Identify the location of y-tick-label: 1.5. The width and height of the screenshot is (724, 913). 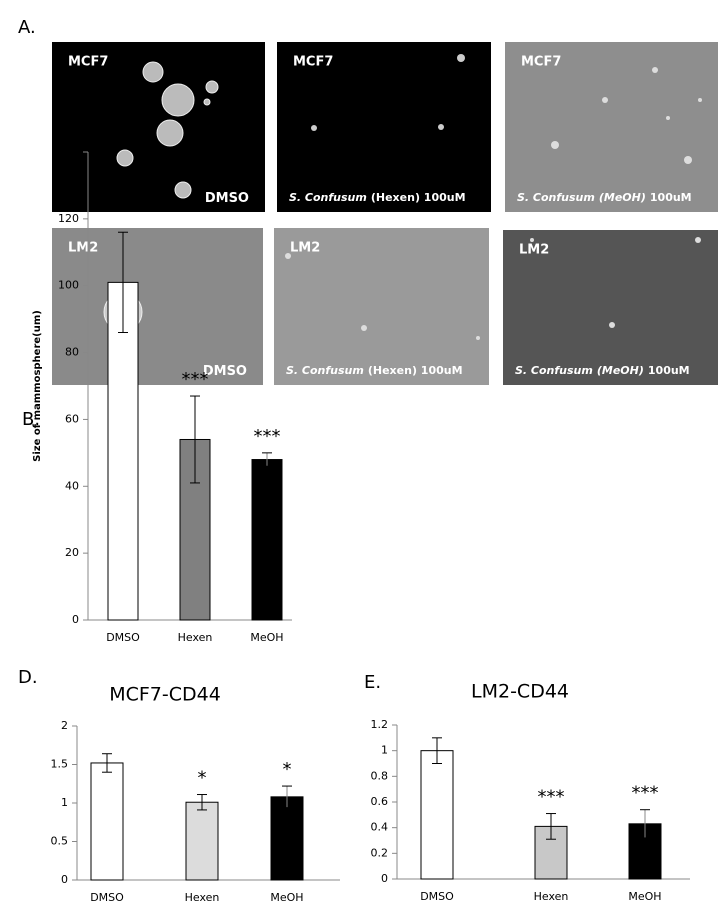
(60, 764).